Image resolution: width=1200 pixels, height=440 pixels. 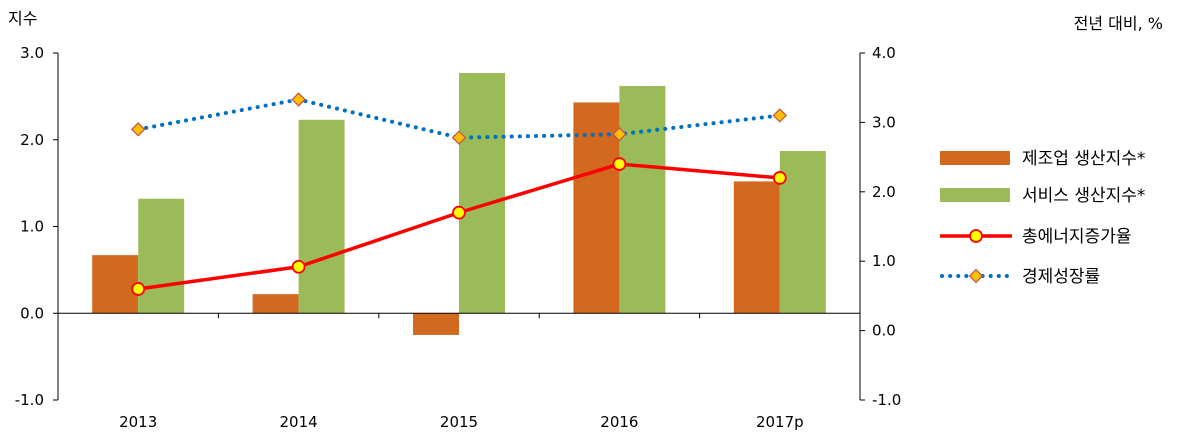 I want to click on gdp-growth-line, so click(x=459, y=118).